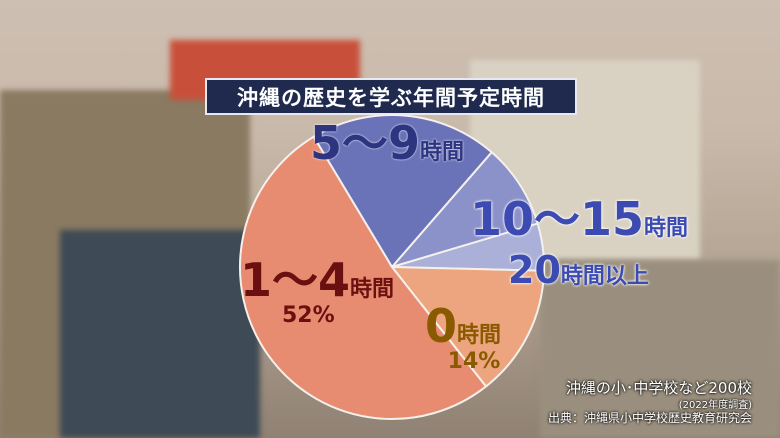 The image size is (780, 438). I want to click on source-schools: 沖縄の小･中学校など200校, so click(658, 388).